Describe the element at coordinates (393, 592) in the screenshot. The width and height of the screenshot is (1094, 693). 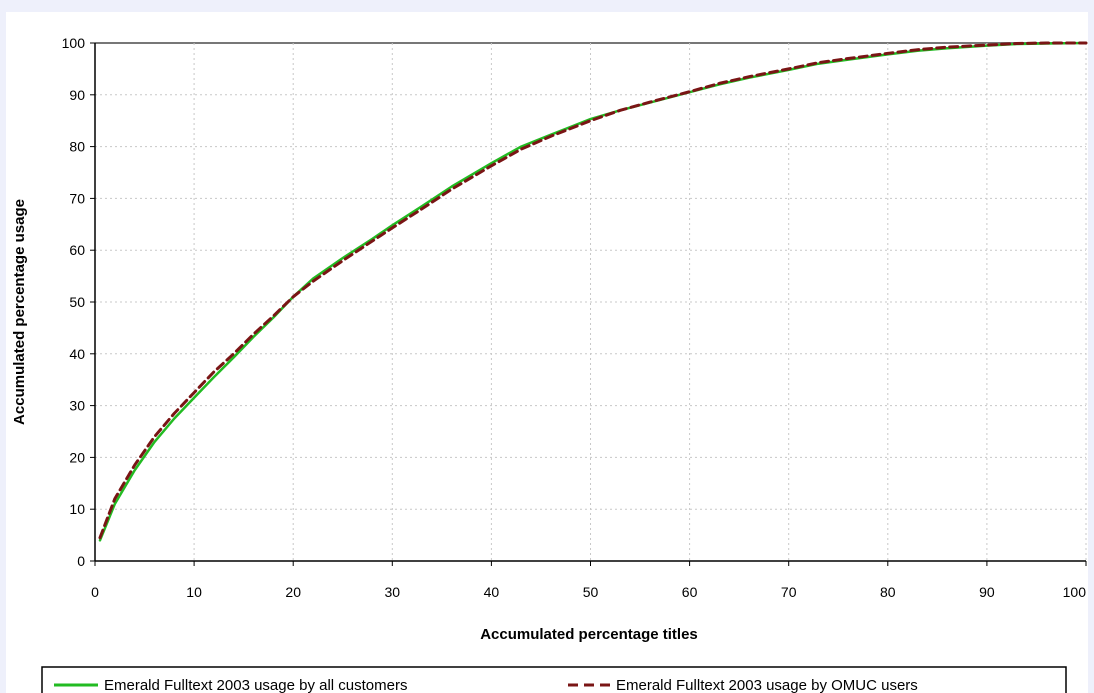
I see `x-tick-label: 30` at that location.